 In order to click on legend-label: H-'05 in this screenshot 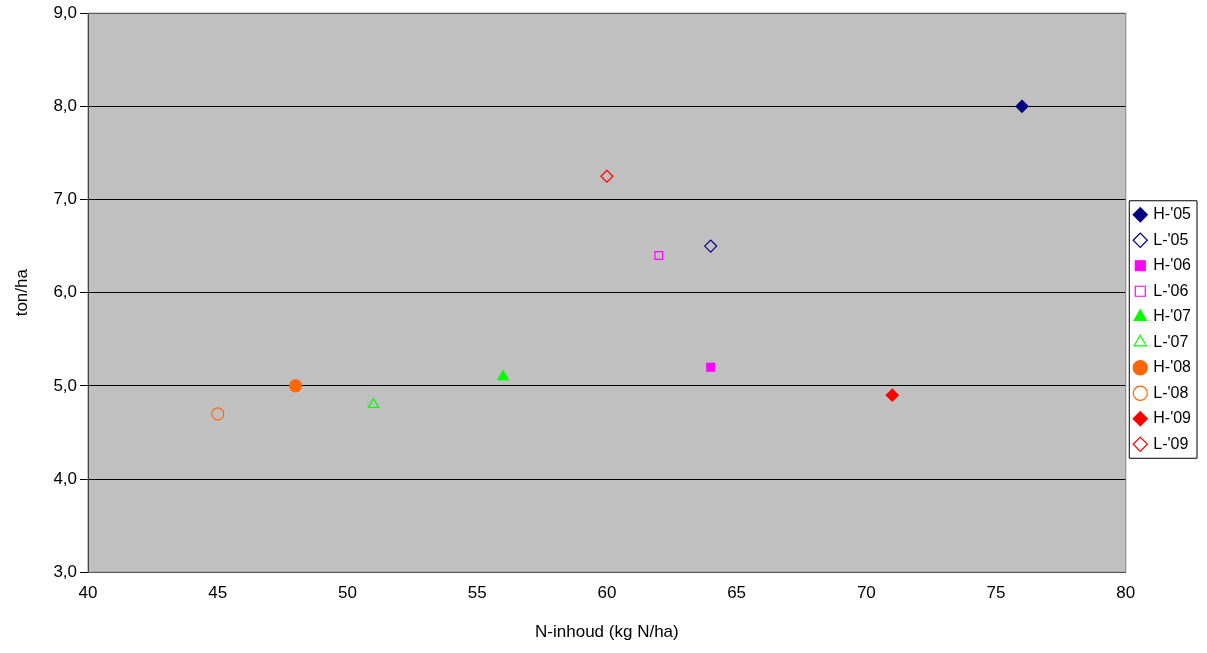, I will do `click(1172, 214)`.